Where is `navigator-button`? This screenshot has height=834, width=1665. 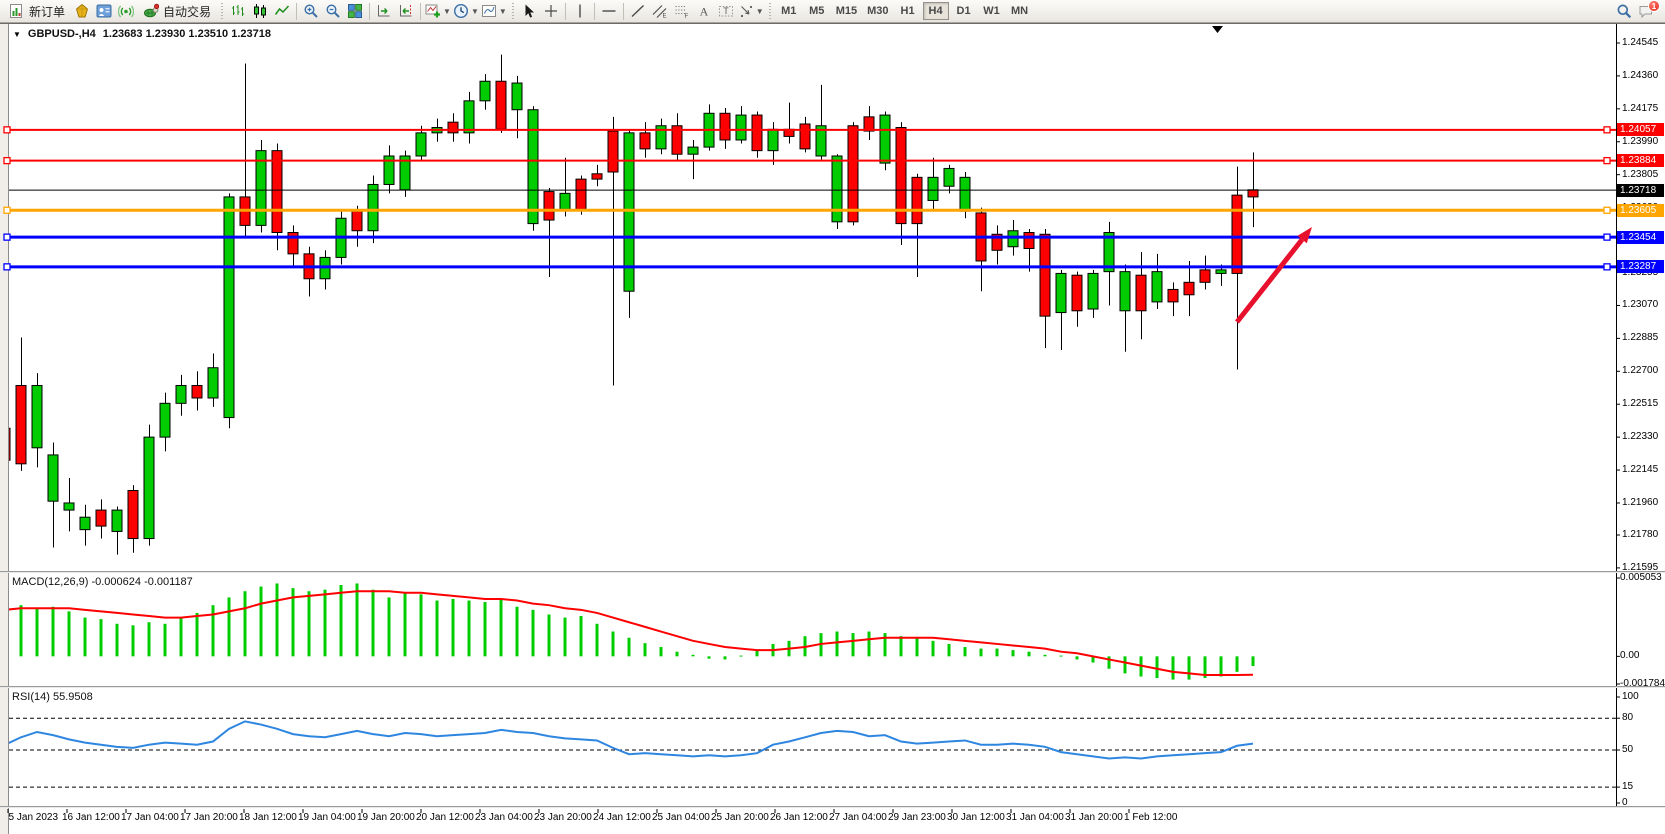
navigator-button is located at coordinates (104, 11).